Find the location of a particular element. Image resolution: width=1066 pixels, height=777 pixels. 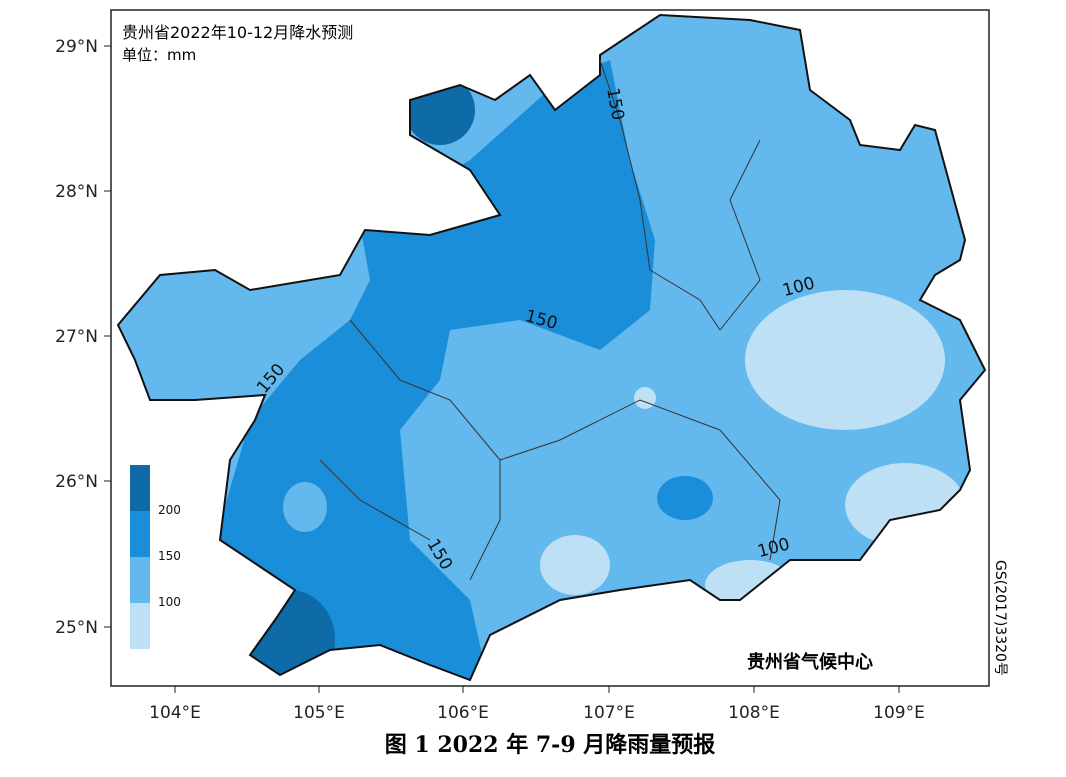

legend is located at coordinates (140, 557).